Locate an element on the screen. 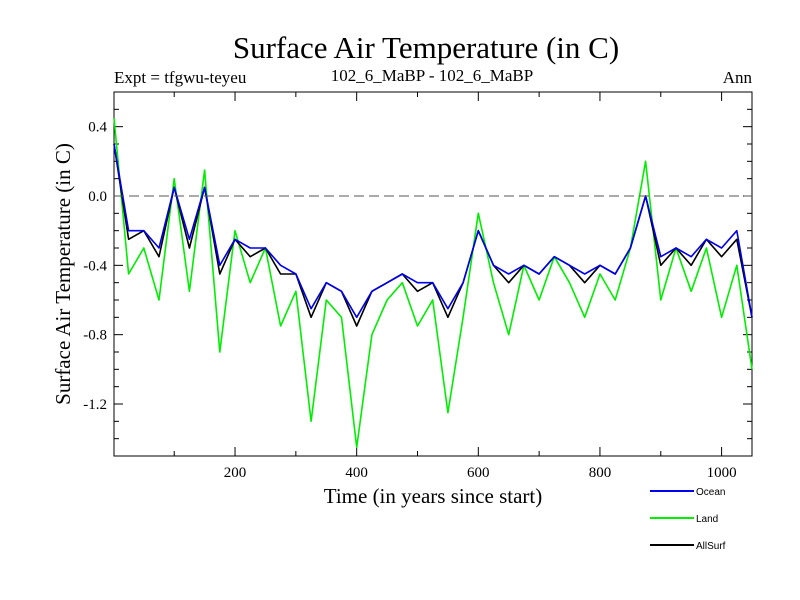 The width and height of the screenshot is (800, 600). y-tick-label: -0.8 is located at coordinates (95, 336).